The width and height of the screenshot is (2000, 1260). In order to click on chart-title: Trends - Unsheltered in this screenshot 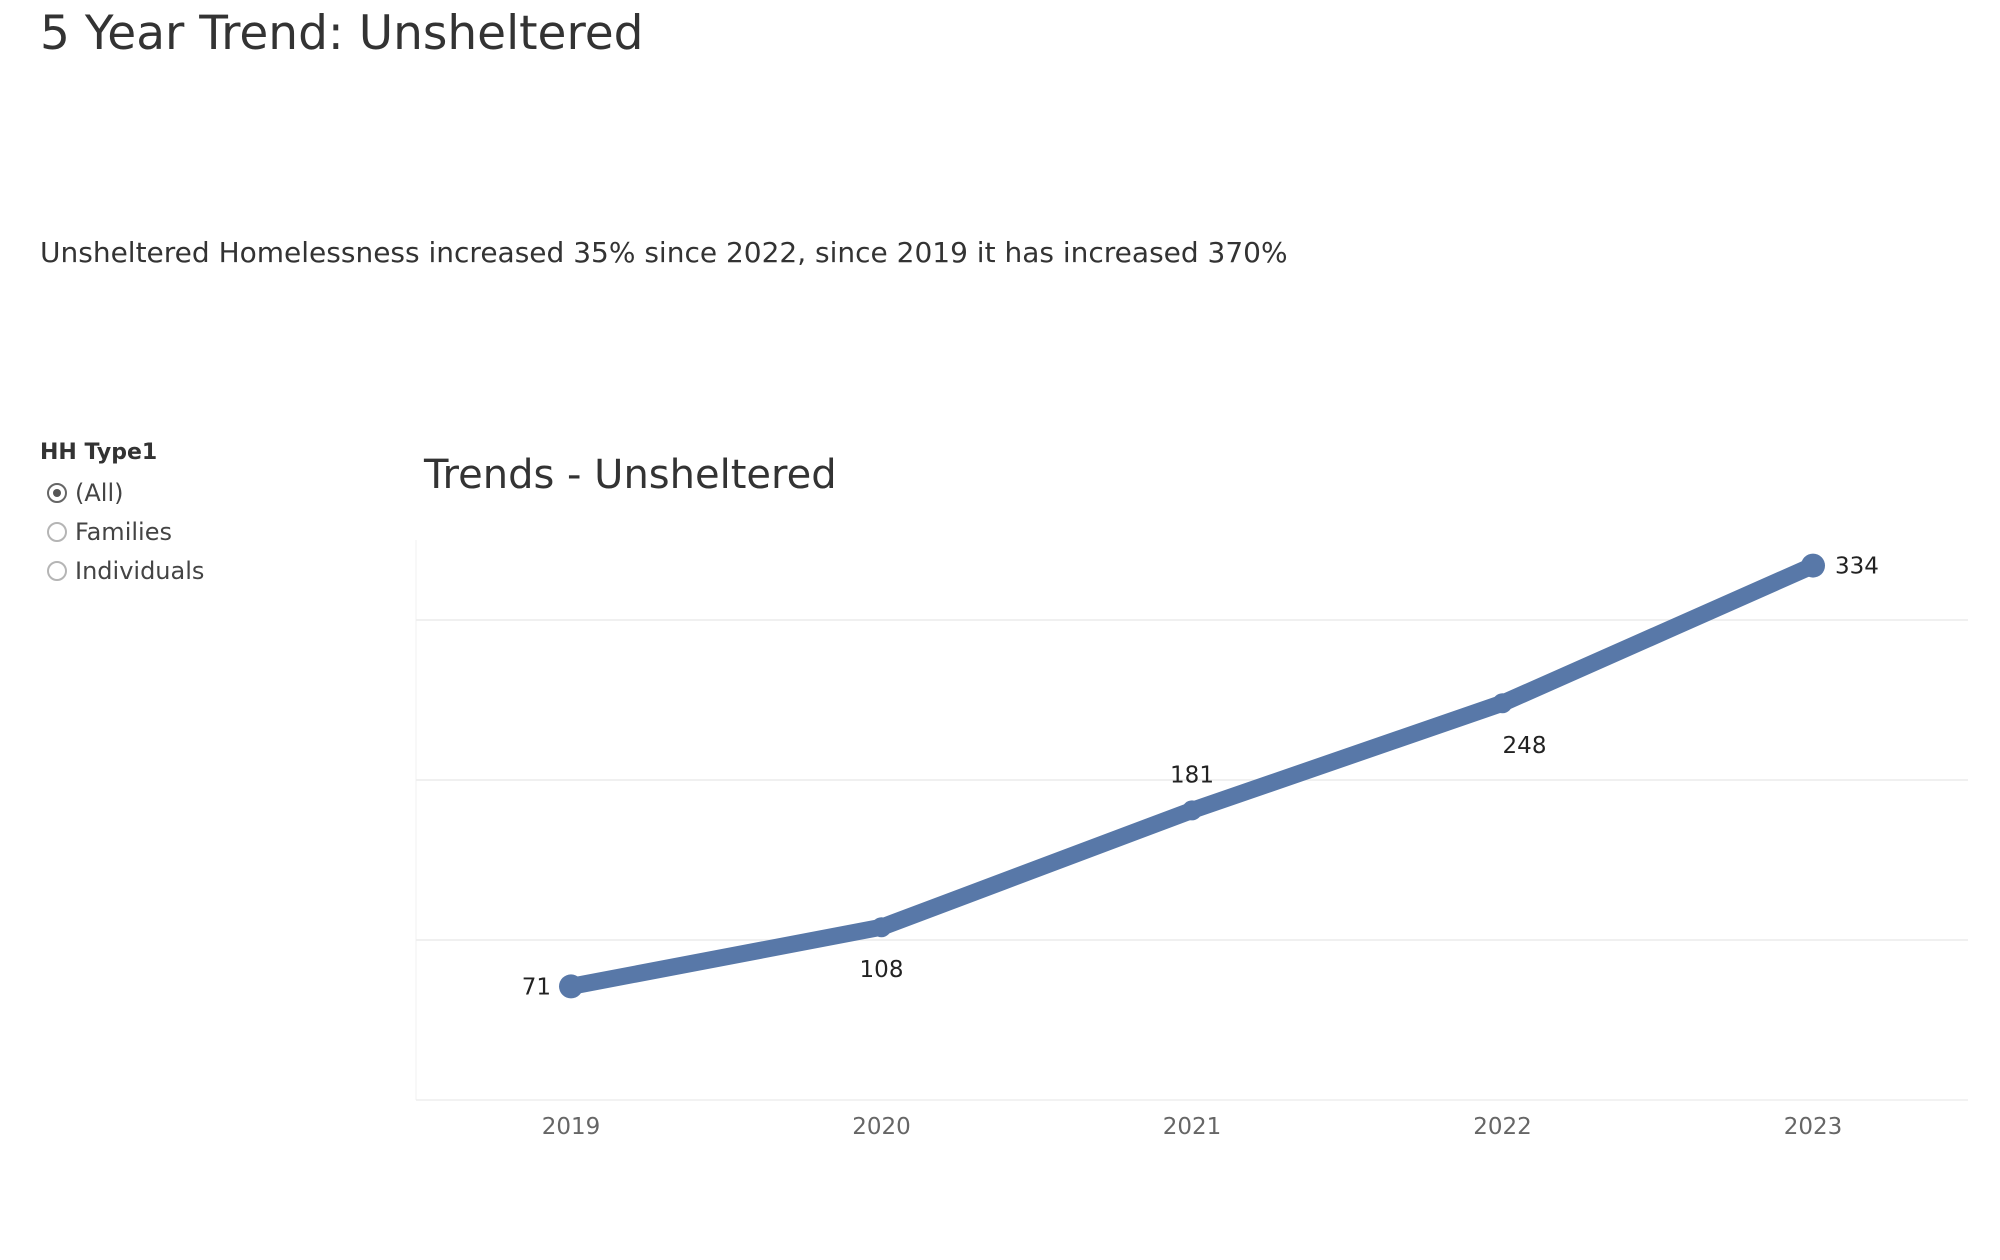, I will do `click(630, 475)`.